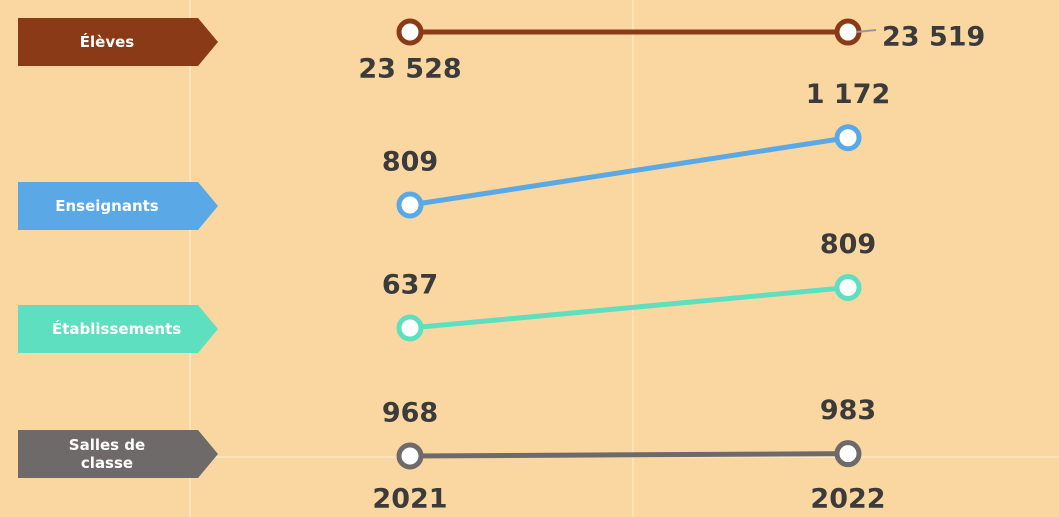 This screenshot has width=1059, height=517. I want to click on series-tag: Salles de classe, so click(118, 454).